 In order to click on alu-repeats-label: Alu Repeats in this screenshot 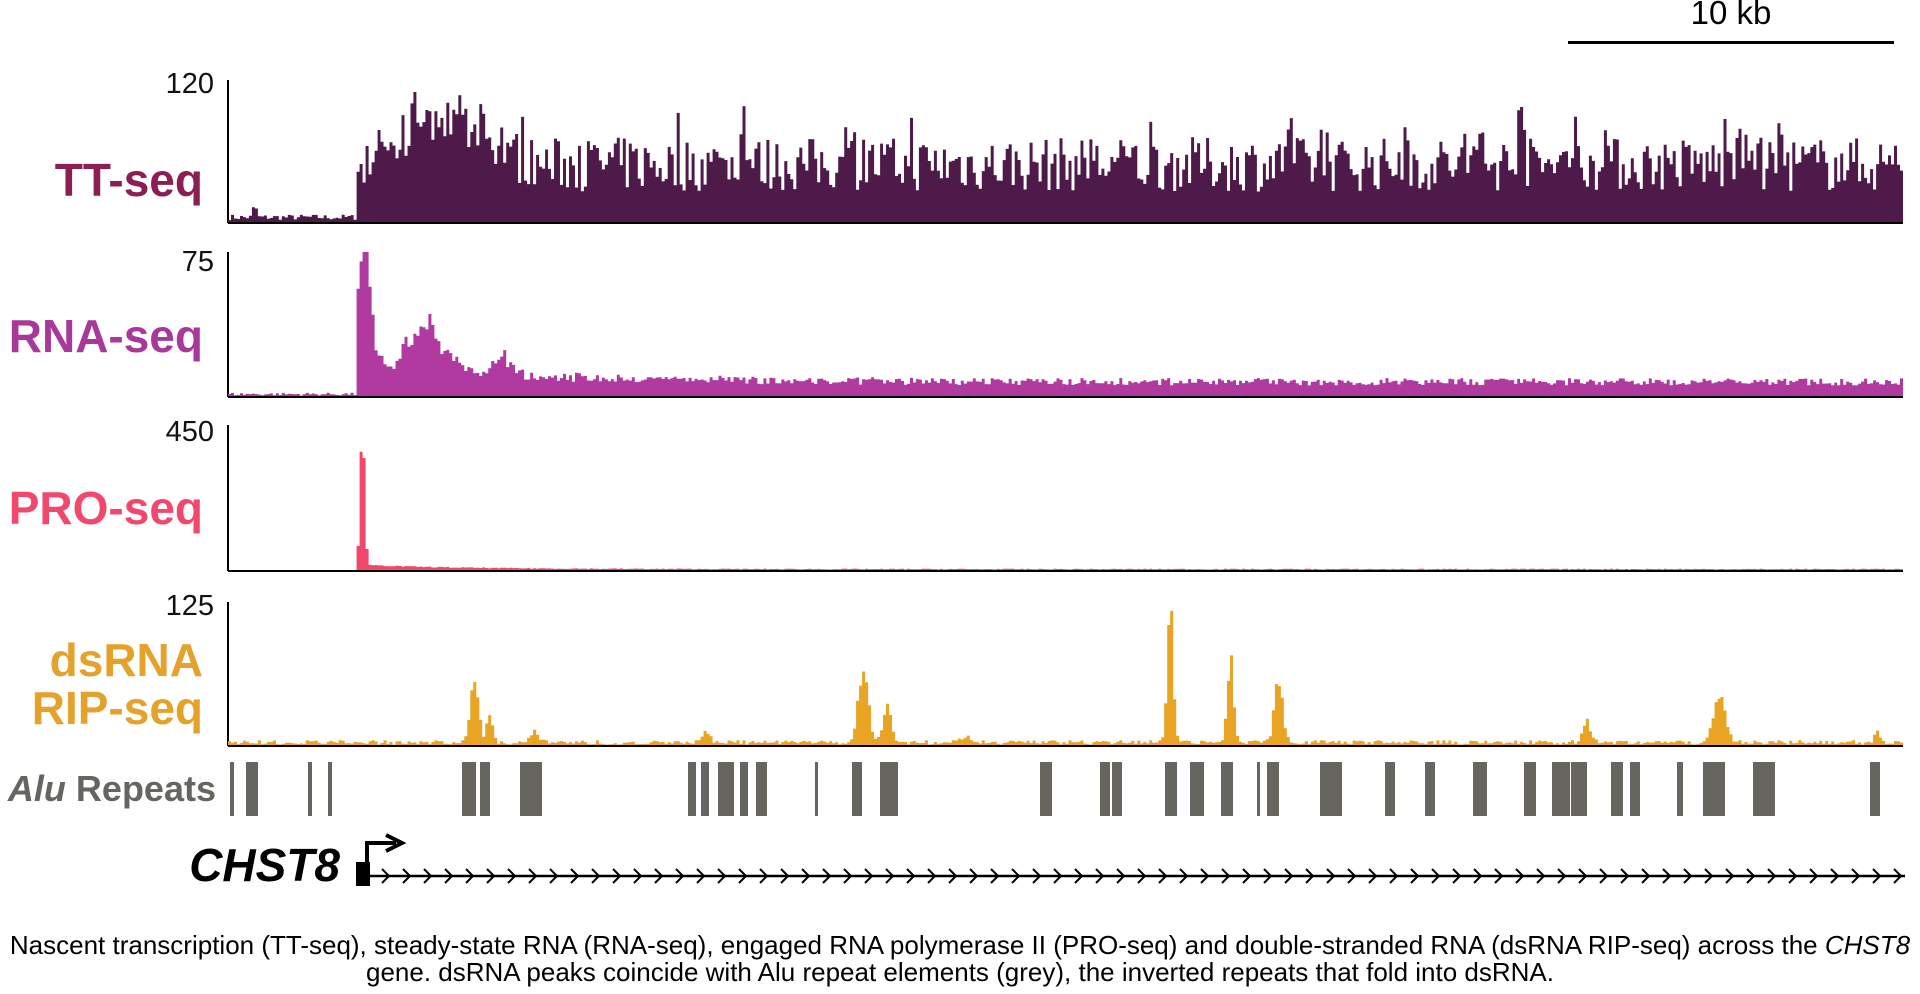, I will do `click(112, 789)`.